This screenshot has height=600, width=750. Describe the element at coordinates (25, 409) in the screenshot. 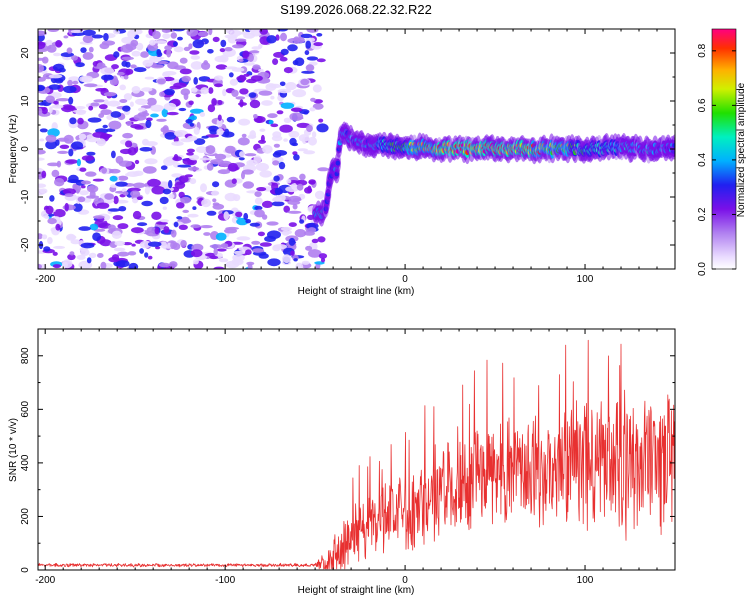

I see `y-tick-label: 600` at that location.